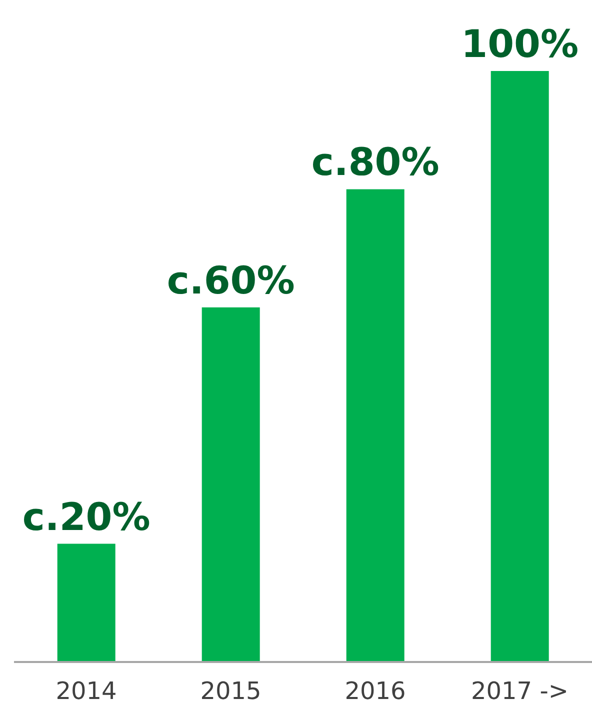 This screenshot has width=592, height=713. Describe the element at coordinates (375, 691) in the screenshot. I see `x-tick-label: 2016` at that location.